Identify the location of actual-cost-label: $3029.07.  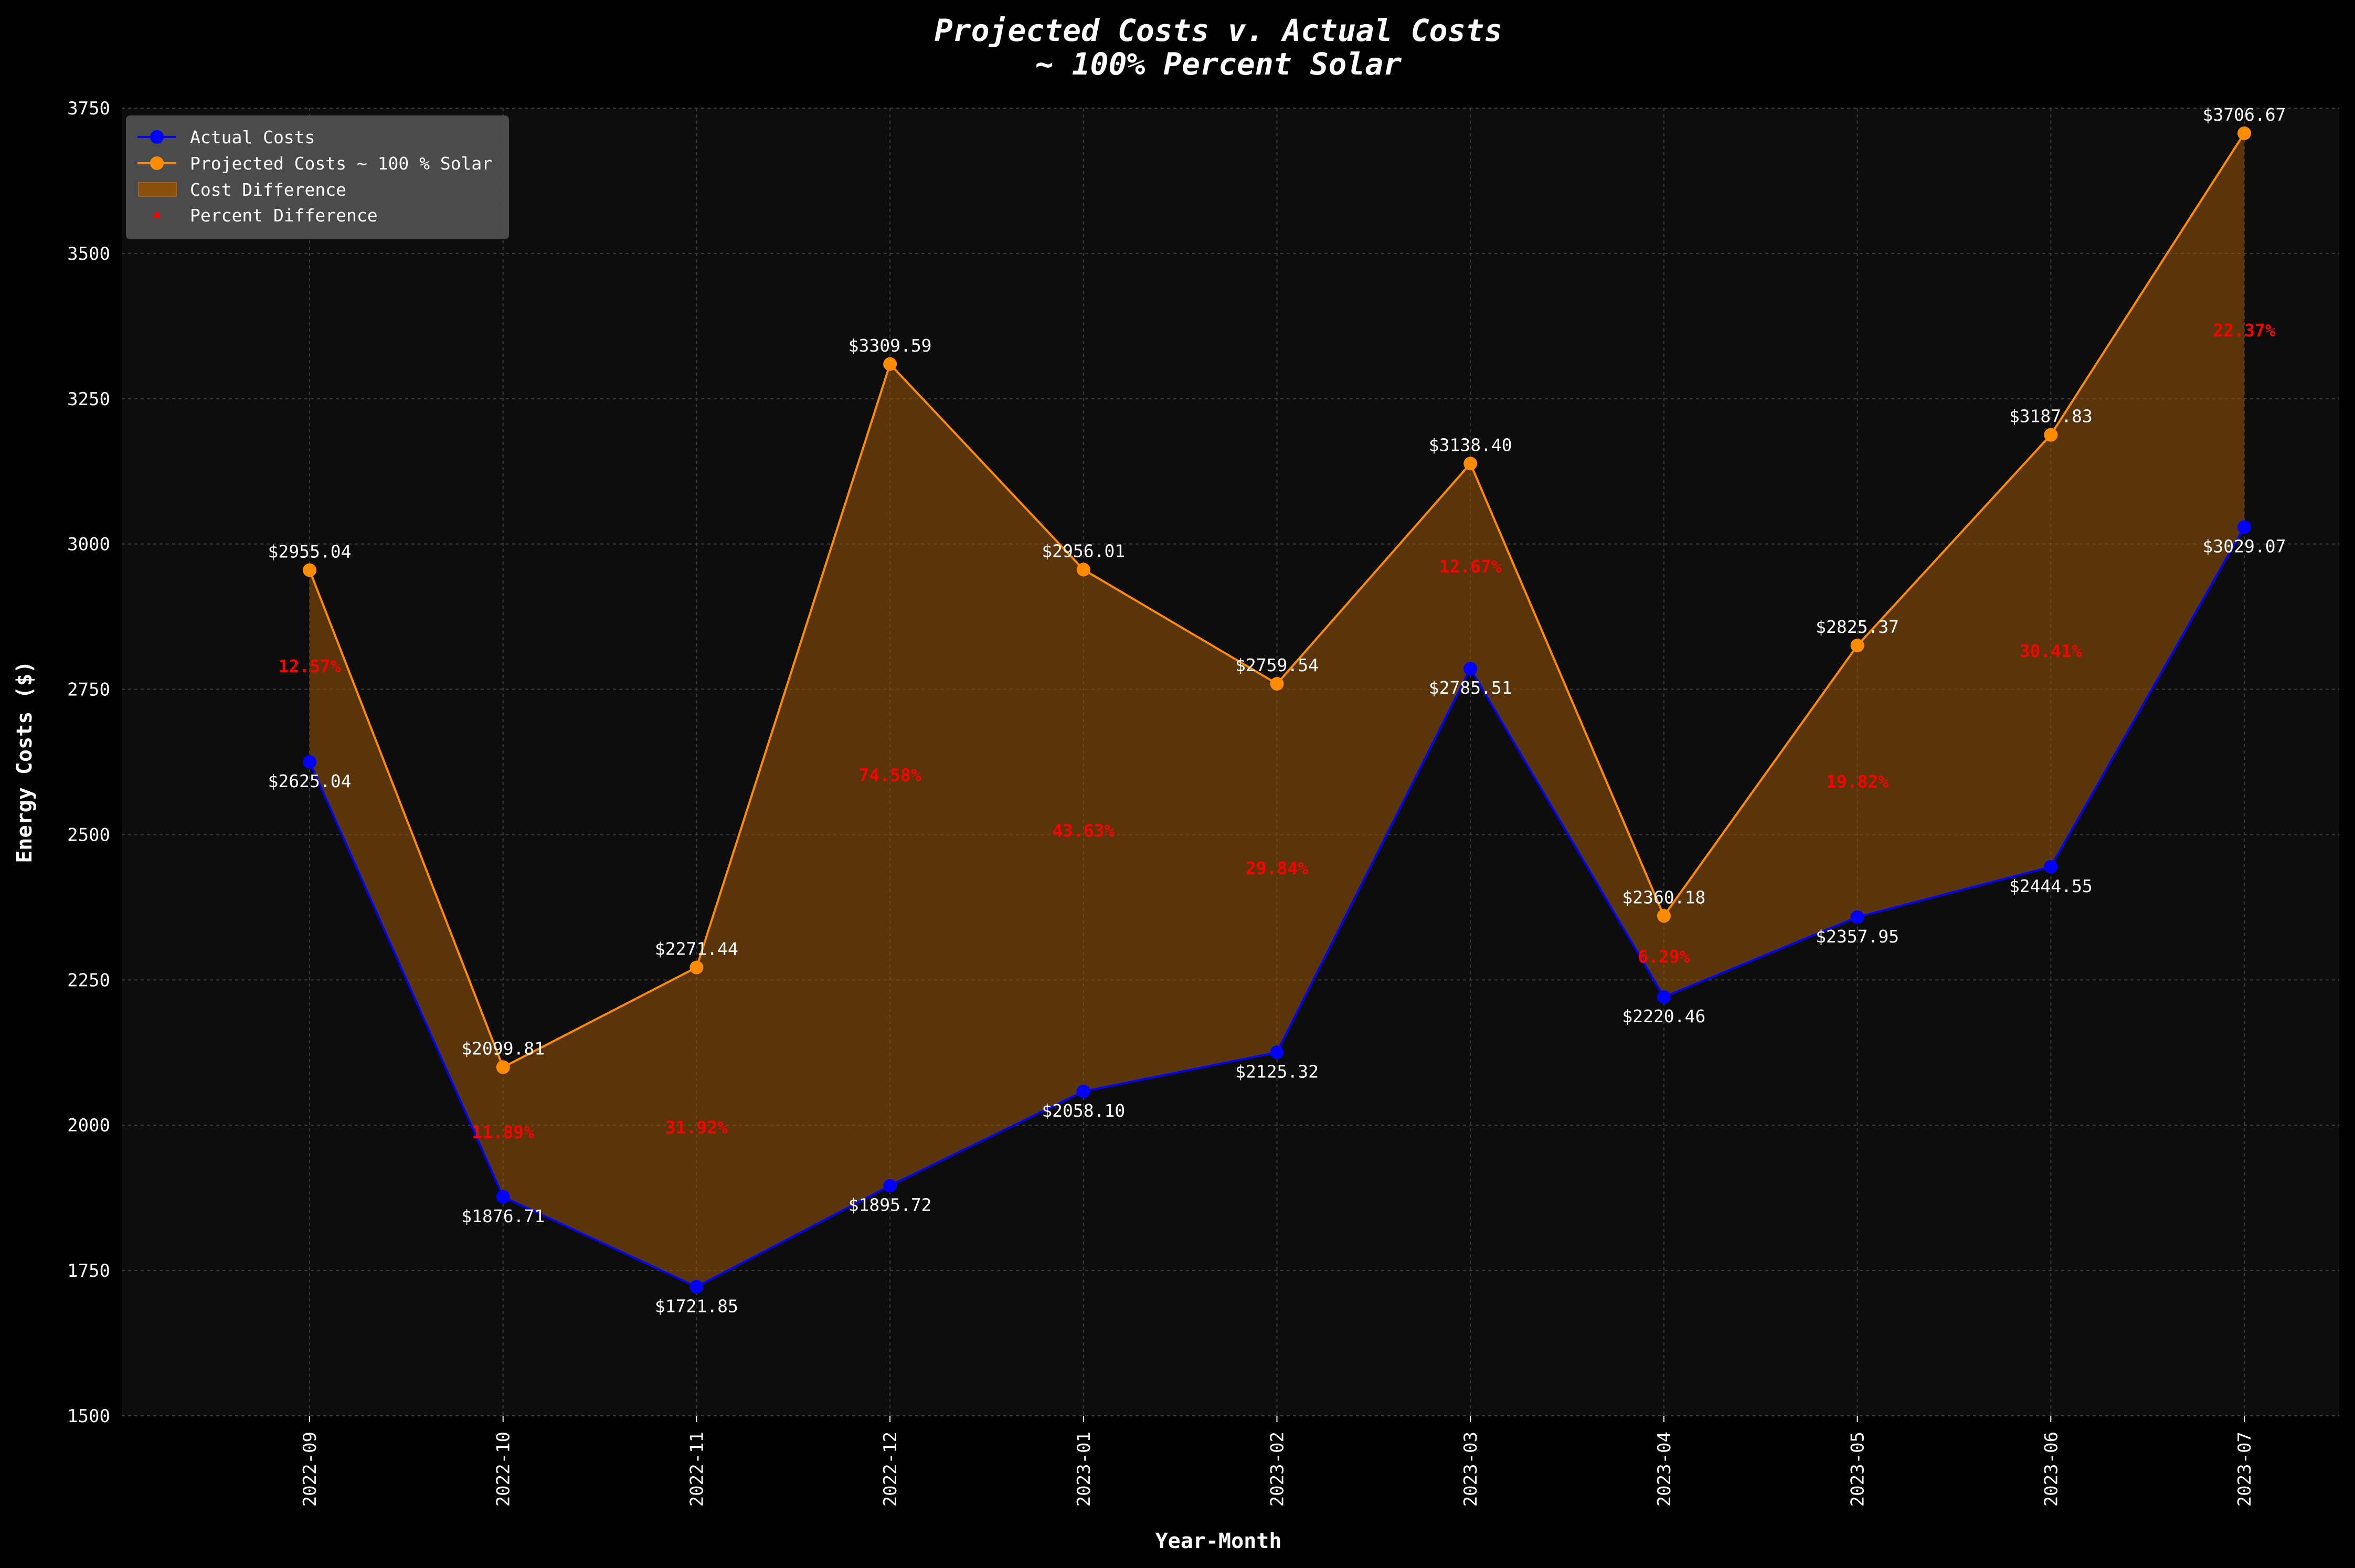
(2244, 546).